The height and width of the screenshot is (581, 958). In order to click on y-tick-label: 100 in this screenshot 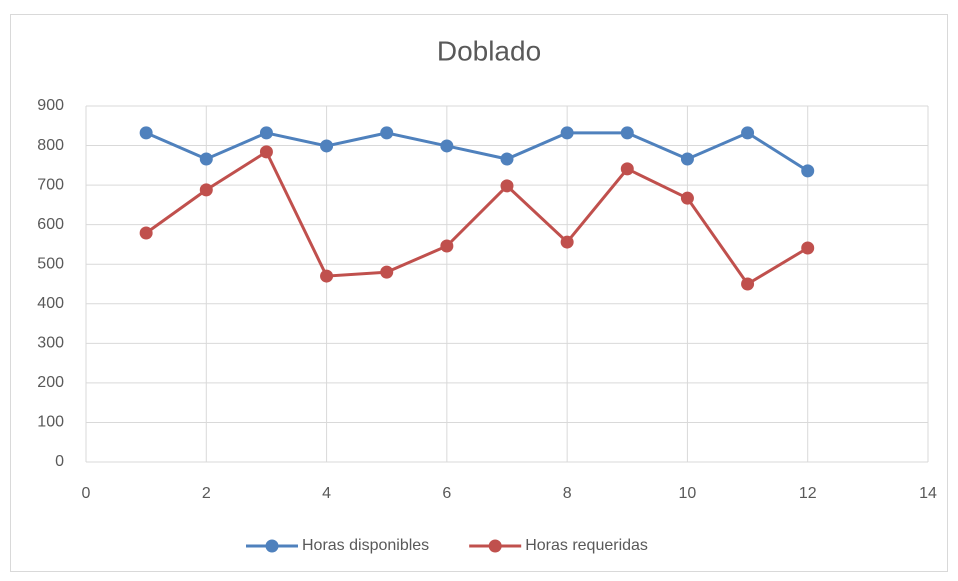, I will do `click(50, 422)`.